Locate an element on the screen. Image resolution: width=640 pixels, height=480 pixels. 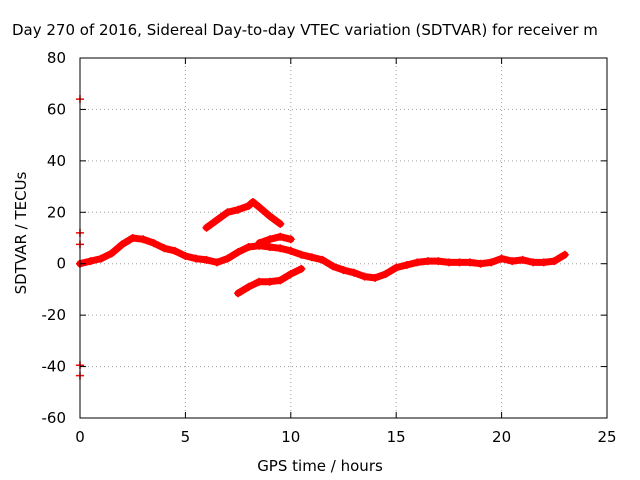
series-middle-arc is located at coordinates (275, 240).